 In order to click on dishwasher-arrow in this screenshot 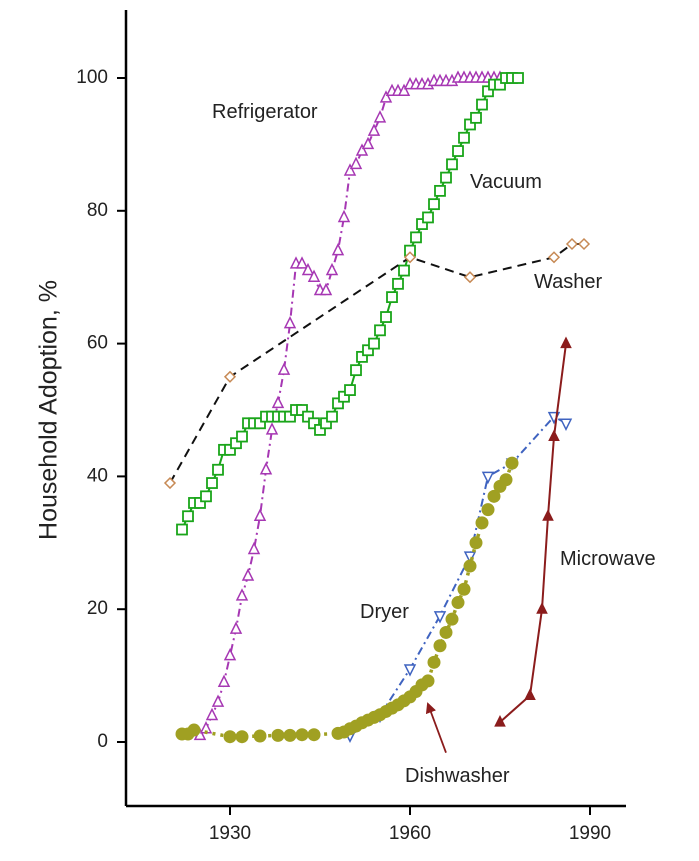, I will do `click(436, 727)`.